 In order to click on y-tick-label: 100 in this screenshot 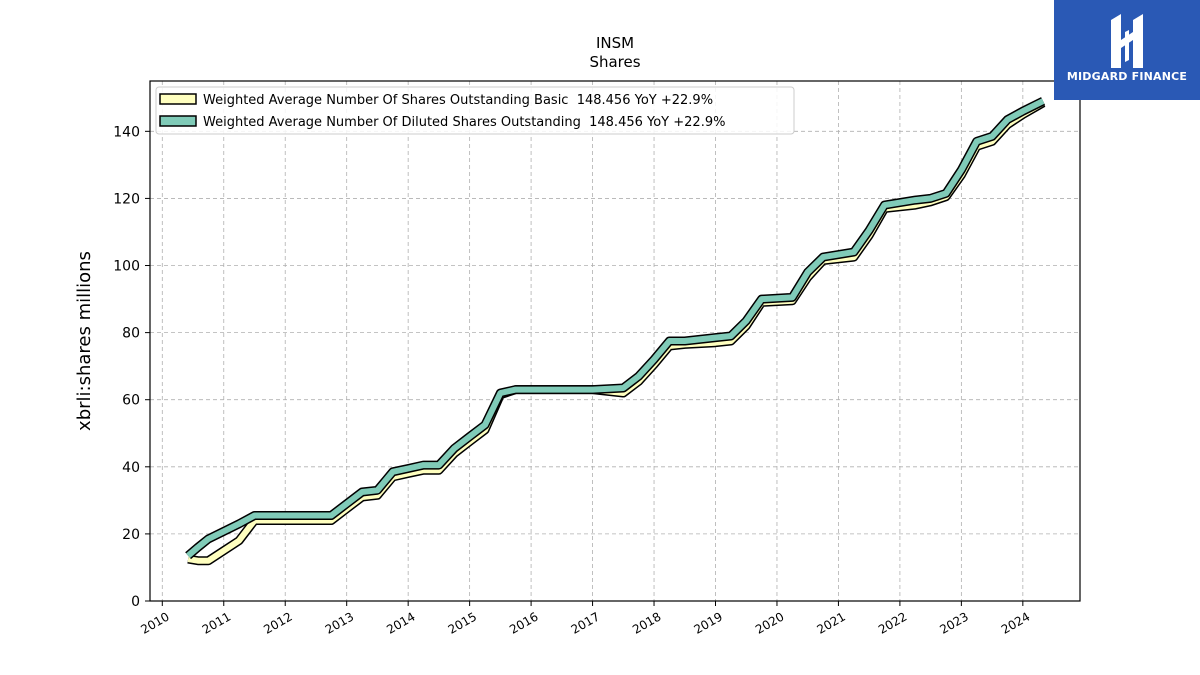, I will do `click(126, 267)`.